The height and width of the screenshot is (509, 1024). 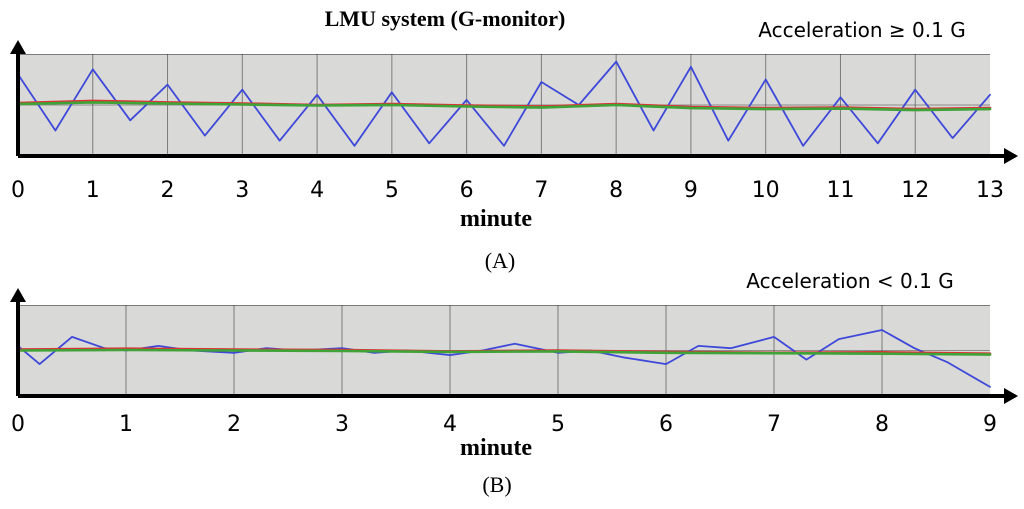 What do you see at coordinates (18, 190) in the screenshot?
I see `panel-a-x-tick-label-0: 0` at bounding box center [18, 190].